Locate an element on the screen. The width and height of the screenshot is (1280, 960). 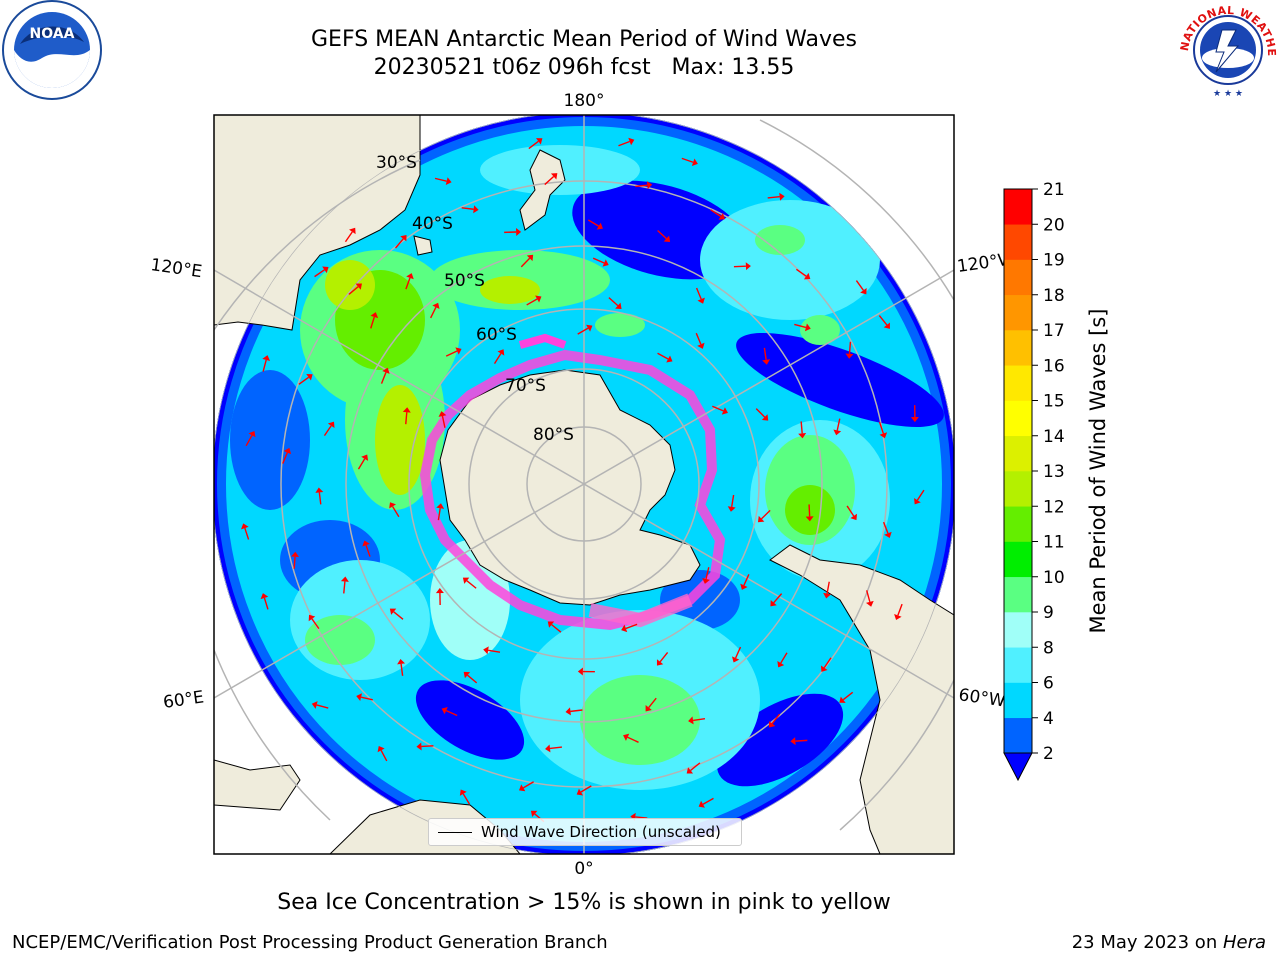
colorbar-tick-label: 13 is located at coordinates (1054, 472).